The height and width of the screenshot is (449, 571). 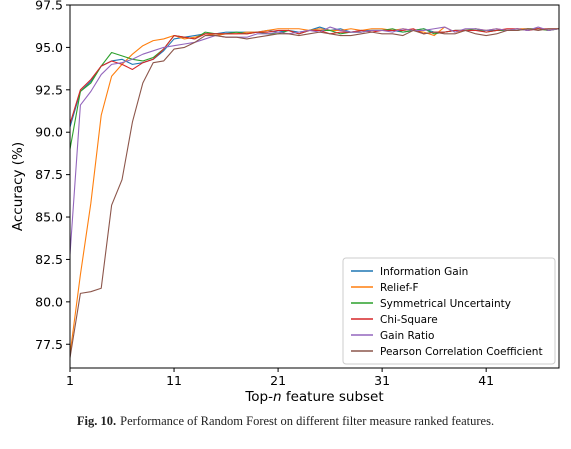 What do you see at coordinates (18, 186) in the screenshot?
I see `y-axis-label: Accuracy (%)` at bounding box center [18, 186].